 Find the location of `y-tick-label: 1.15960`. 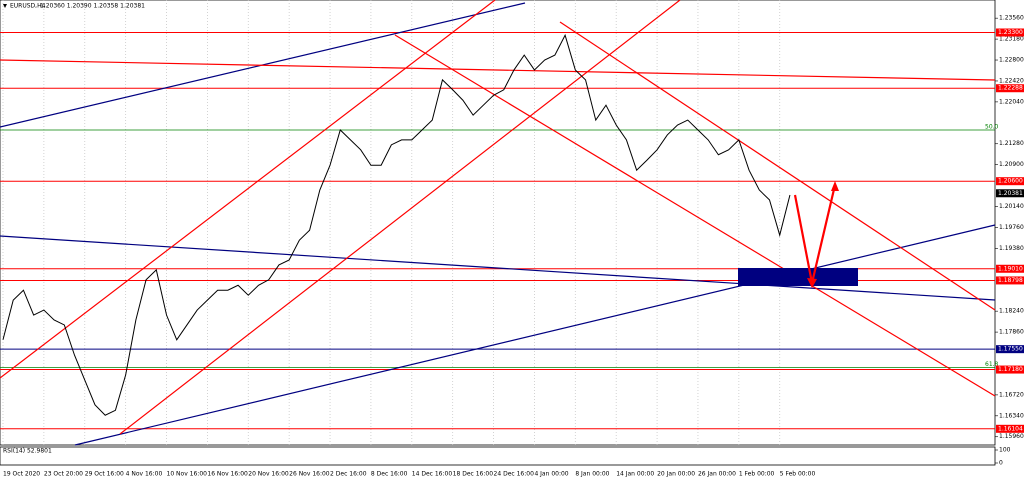

y-tick-label: 1.15960 is located at coordinates (1011, 436).